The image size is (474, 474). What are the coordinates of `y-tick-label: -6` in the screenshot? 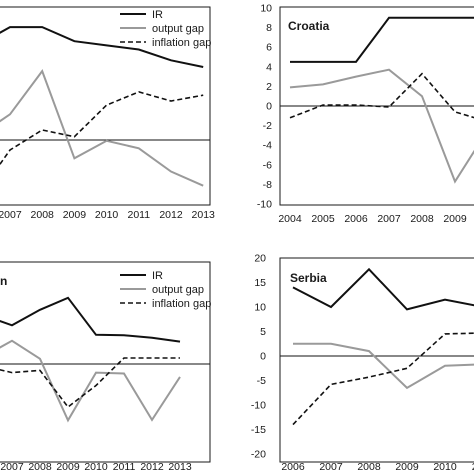 It's located at (267, 165).